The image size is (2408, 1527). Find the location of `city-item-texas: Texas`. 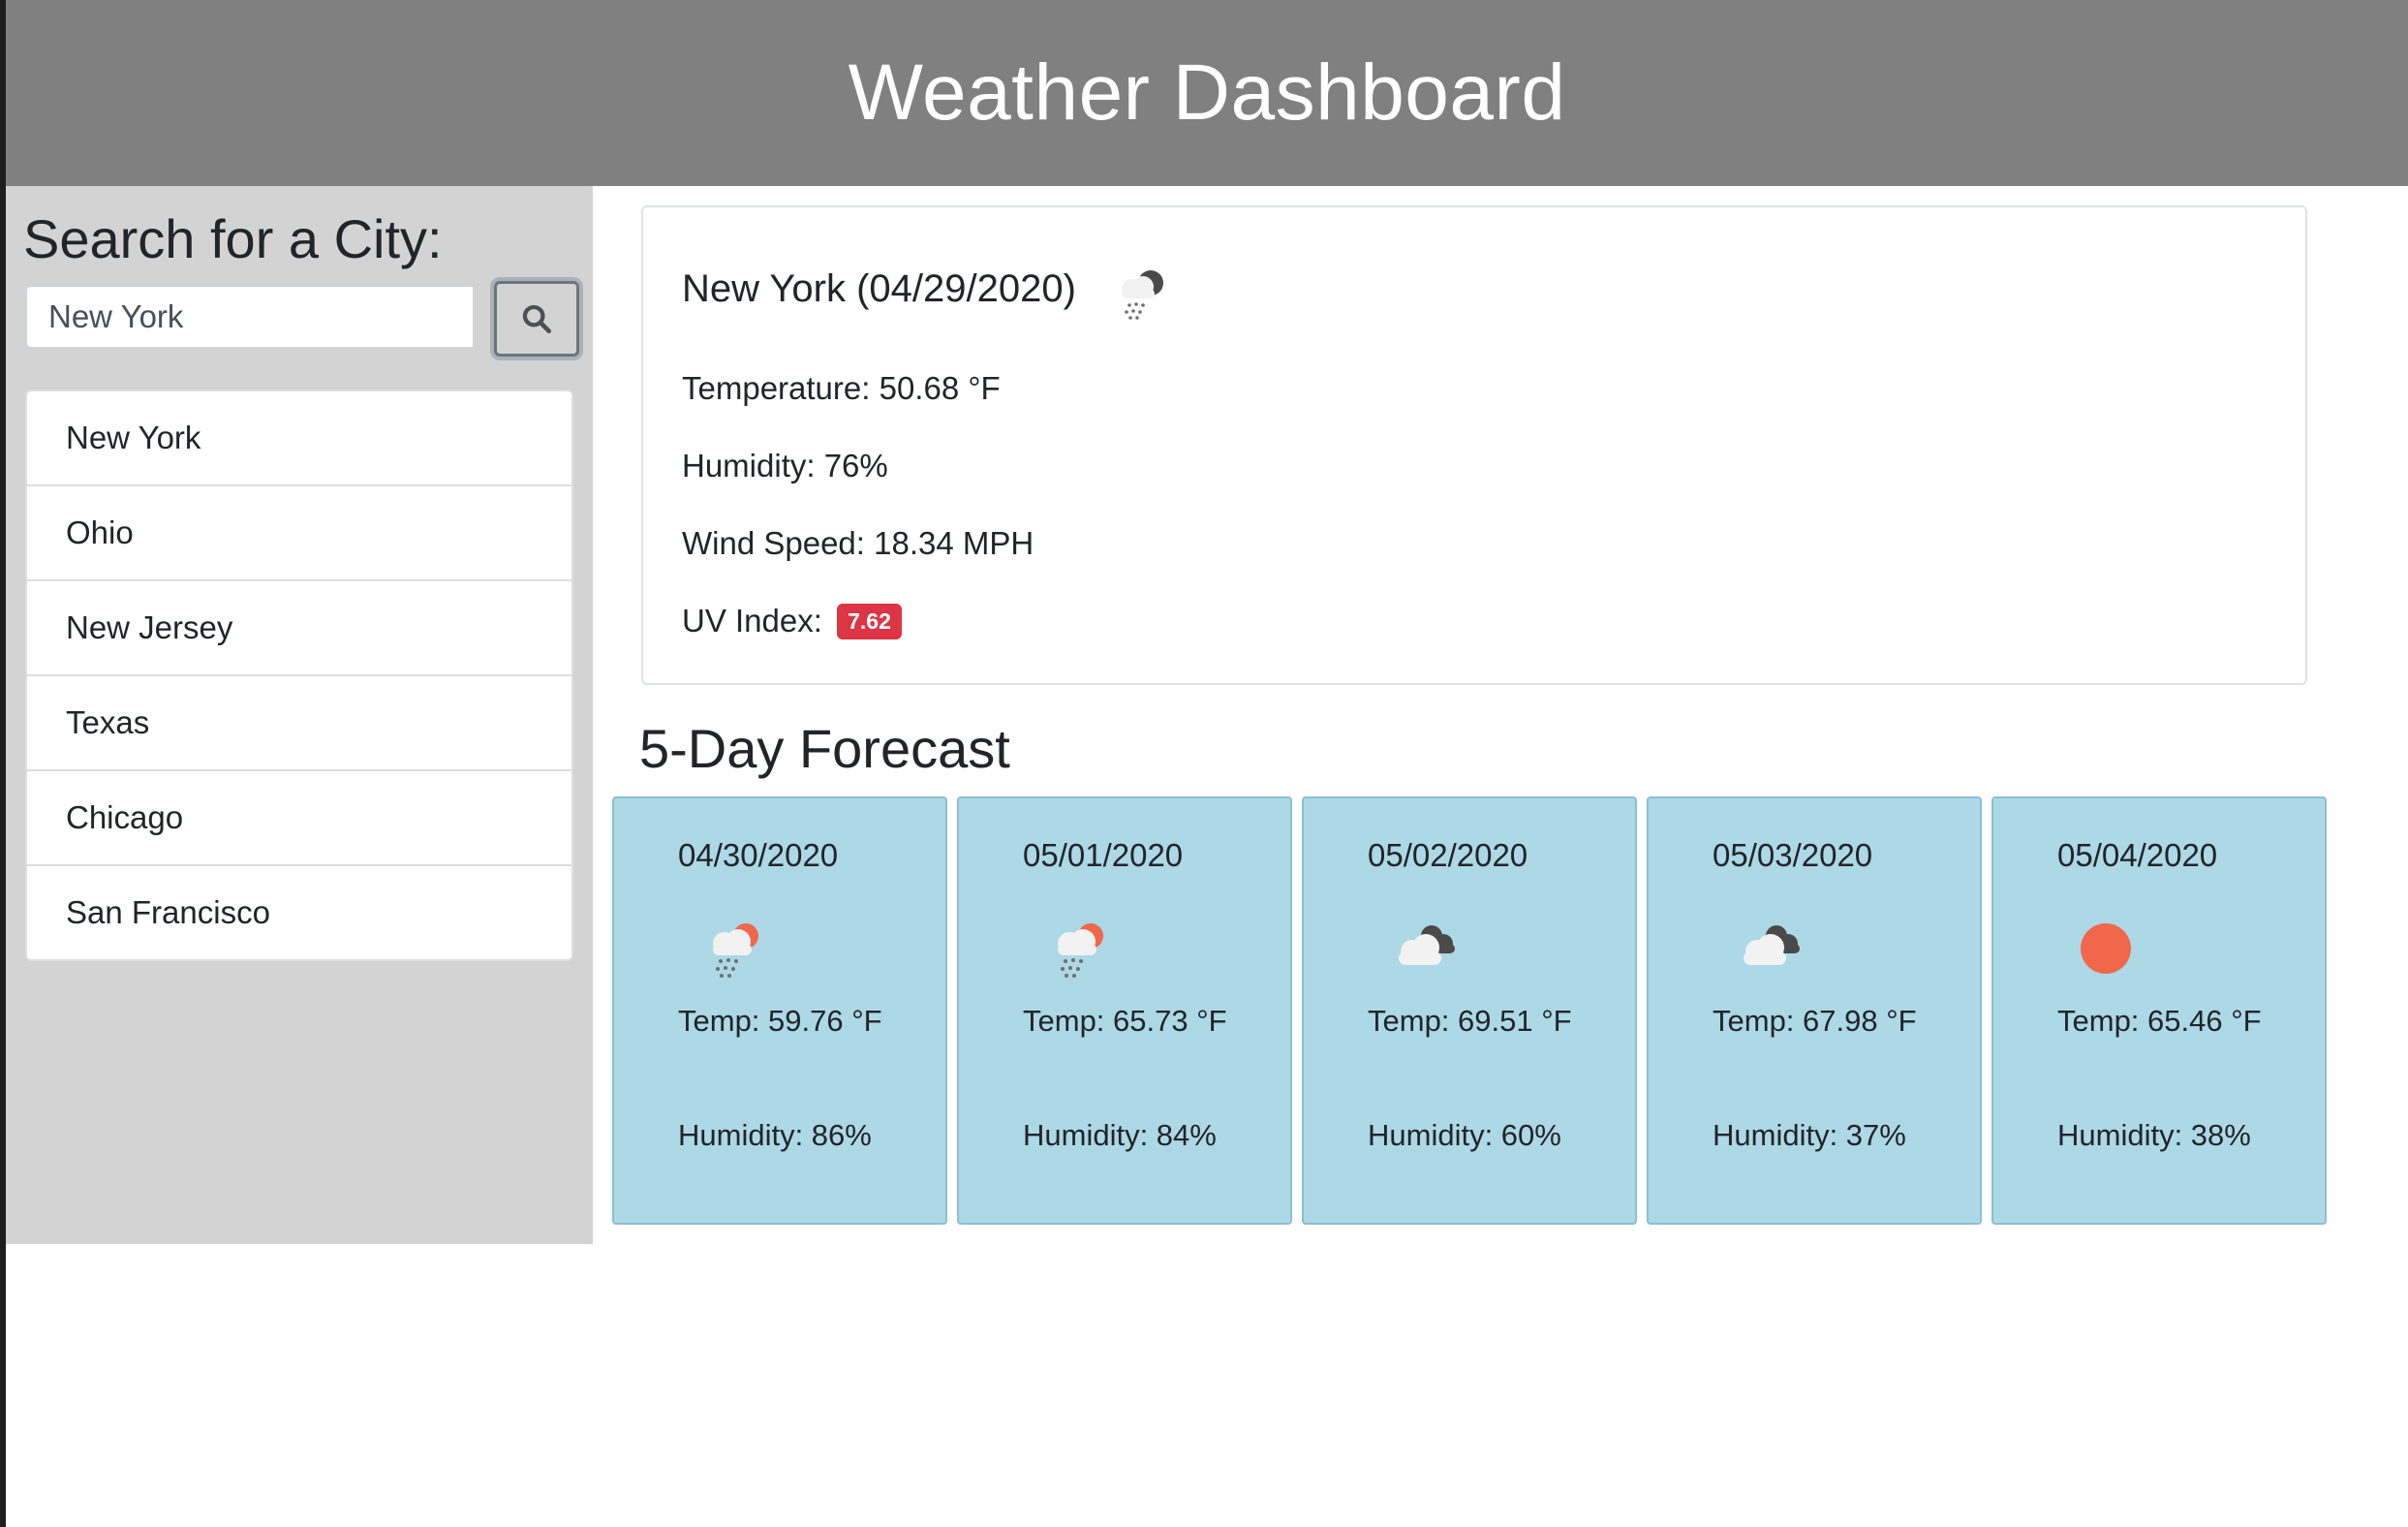

city-item-texas: Texas is located at coordinates (299, 723).